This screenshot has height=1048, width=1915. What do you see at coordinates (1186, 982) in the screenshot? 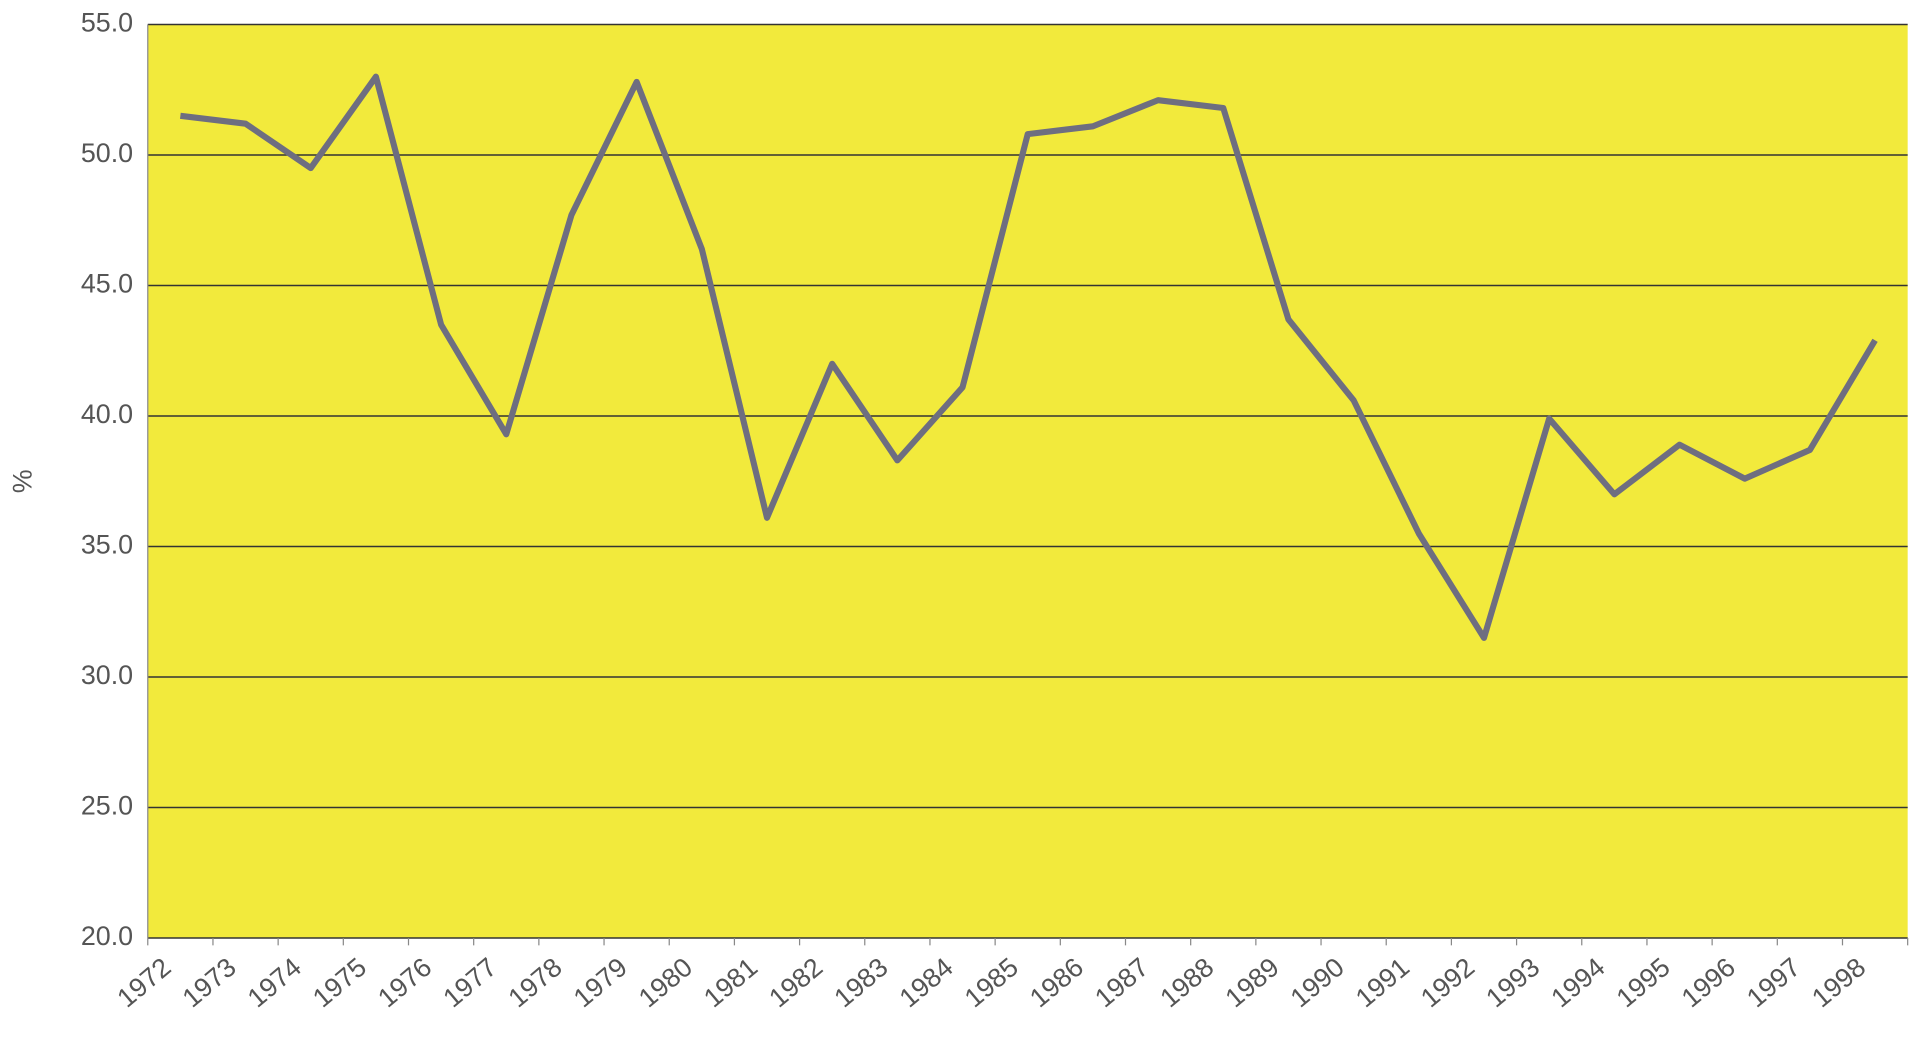
I see `x-tick-label: 1988` at bounding box center [1186, 982].